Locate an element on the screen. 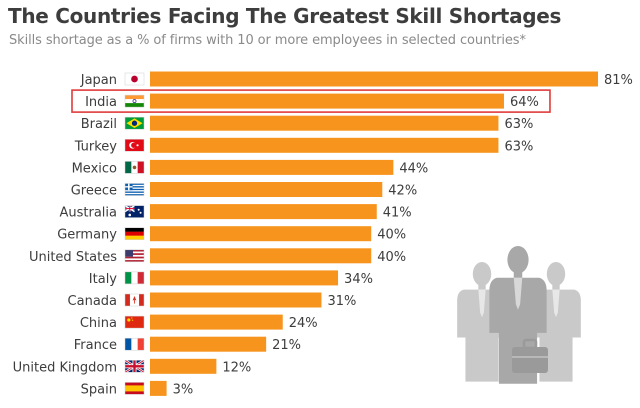  bar-united-kingdom is located at coordinates (183, 366).